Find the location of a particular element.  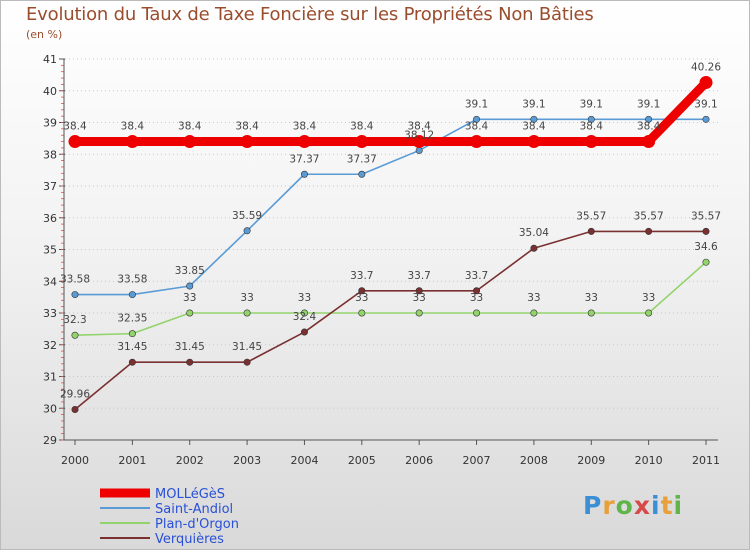

series-line-plan-d-orgon is located at coordinates (390, 299).